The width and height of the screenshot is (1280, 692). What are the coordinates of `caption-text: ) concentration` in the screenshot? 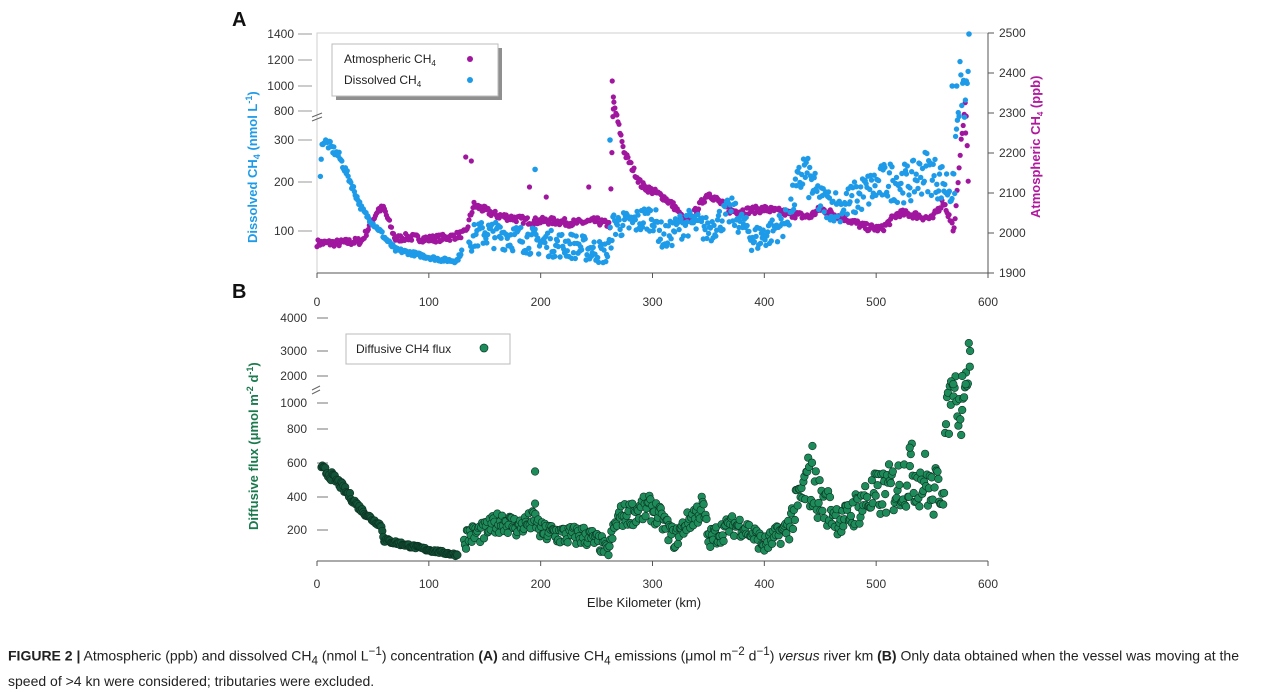 It's located at (430, 655).